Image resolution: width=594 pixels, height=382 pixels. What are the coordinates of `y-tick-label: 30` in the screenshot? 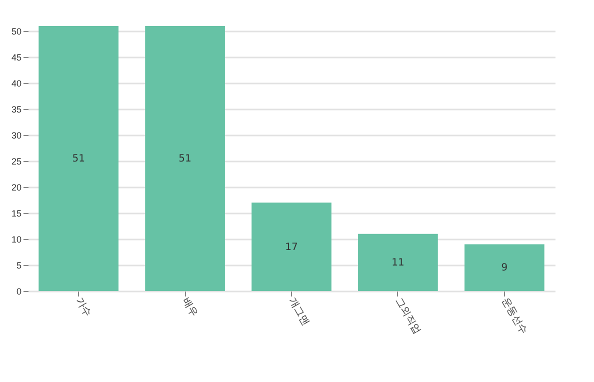 It's located at (16, 135).